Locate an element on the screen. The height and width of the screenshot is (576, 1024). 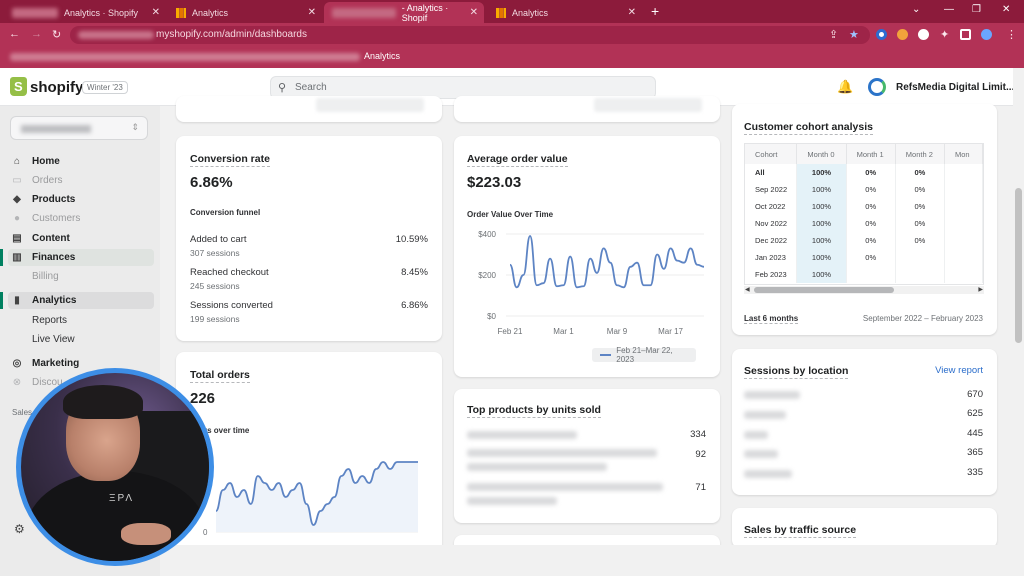
aov-series-line is located at coordinates (607, 262).